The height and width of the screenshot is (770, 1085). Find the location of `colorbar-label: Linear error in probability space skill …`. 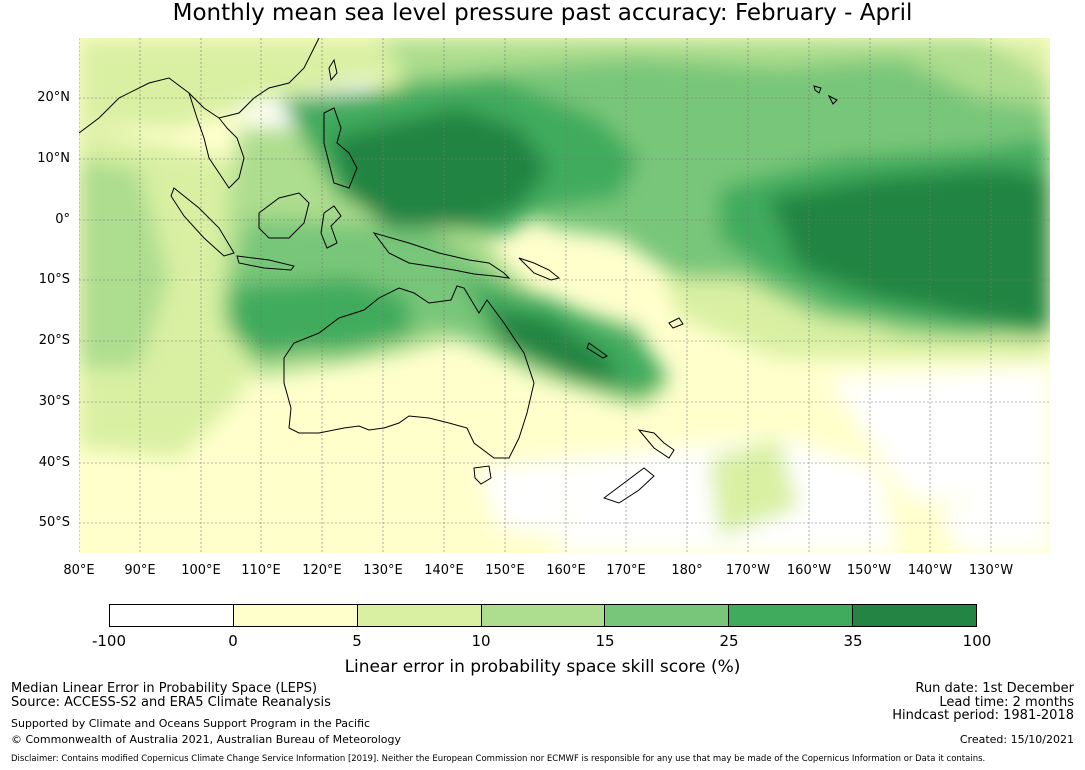

colorbar-label: Linear error in probability space skill … is located at coordinates (542, 667).